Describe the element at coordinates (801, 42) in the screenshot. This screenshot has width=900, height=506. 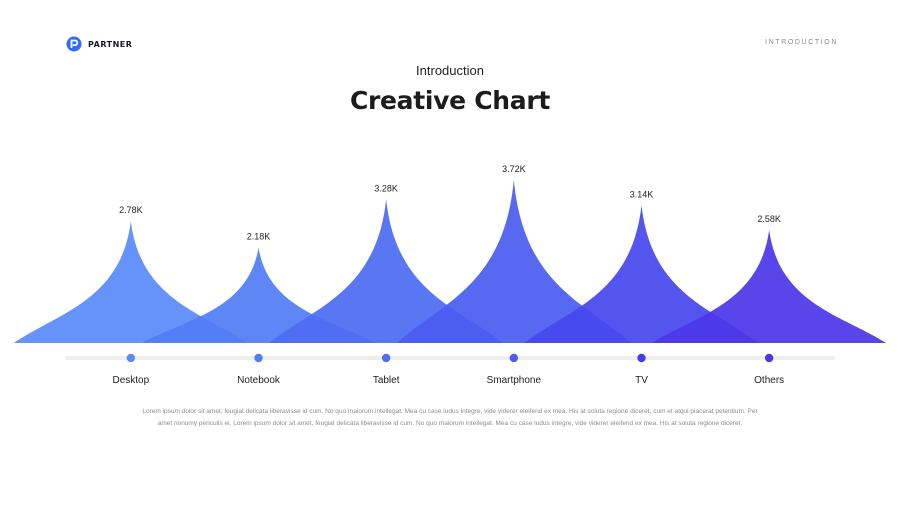
I see `section-label: INTRODUCTION` at that location.